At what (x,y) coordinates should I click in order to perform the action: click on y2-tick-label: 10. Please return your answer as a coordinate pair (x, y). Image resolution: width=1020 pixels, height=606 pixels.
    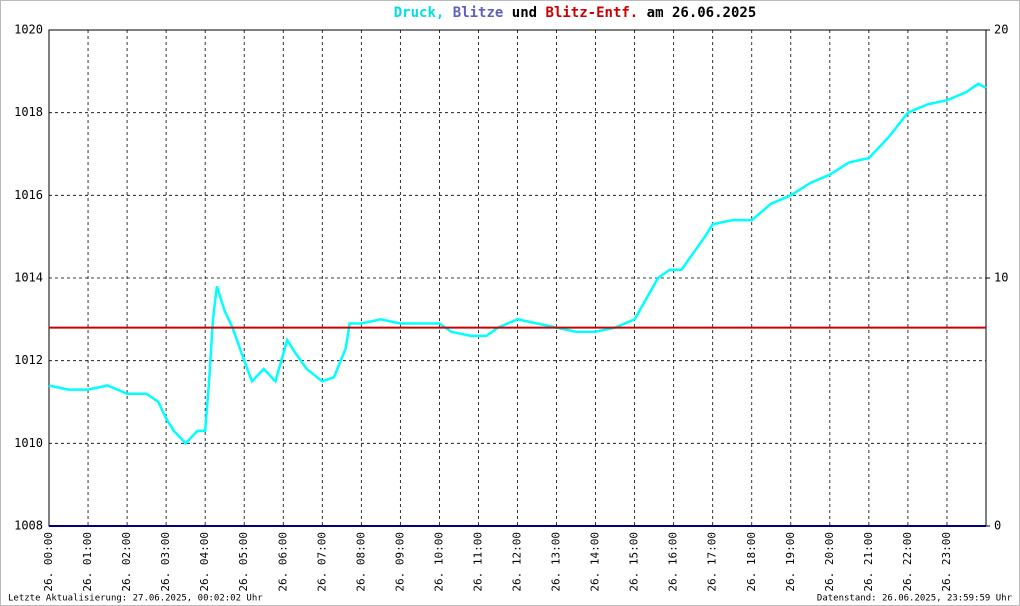
    Looking at the image, I should click on (1001, 278).